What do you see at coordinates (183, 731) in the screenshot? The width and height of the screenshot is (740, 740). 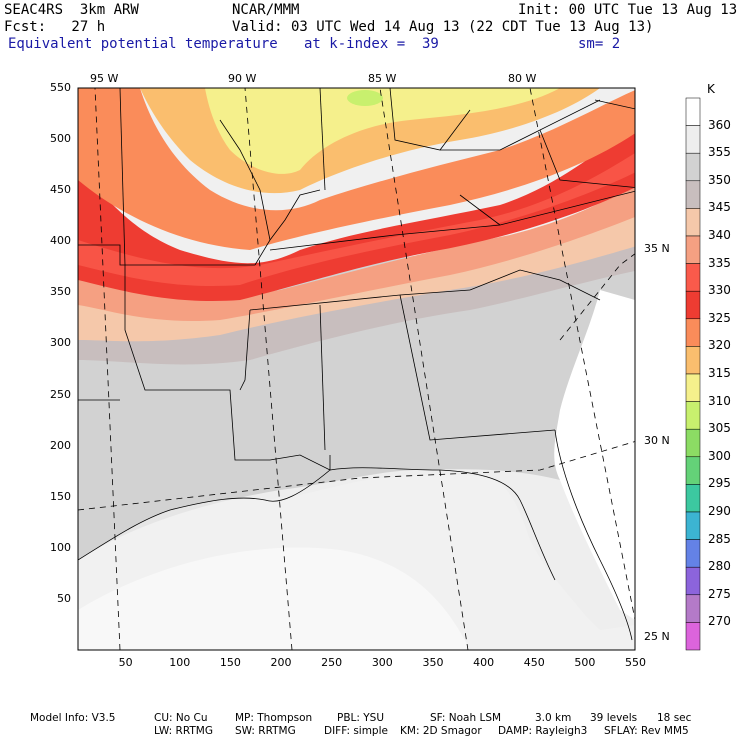 I see `footer-lw: LW: RRTMG` at bounding box center [183, 731].